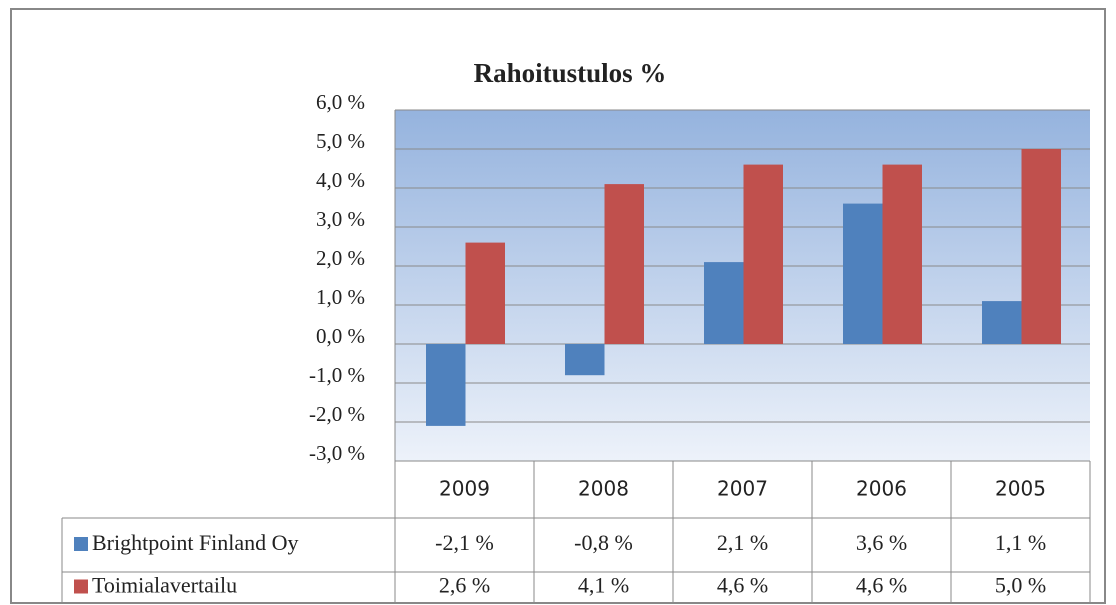 The height and width of the screenshot is (605, 1116). Describe the element at coordinates (340, 336) in the screenshot. I see `y-tick-label: 0,0 %` at that location.